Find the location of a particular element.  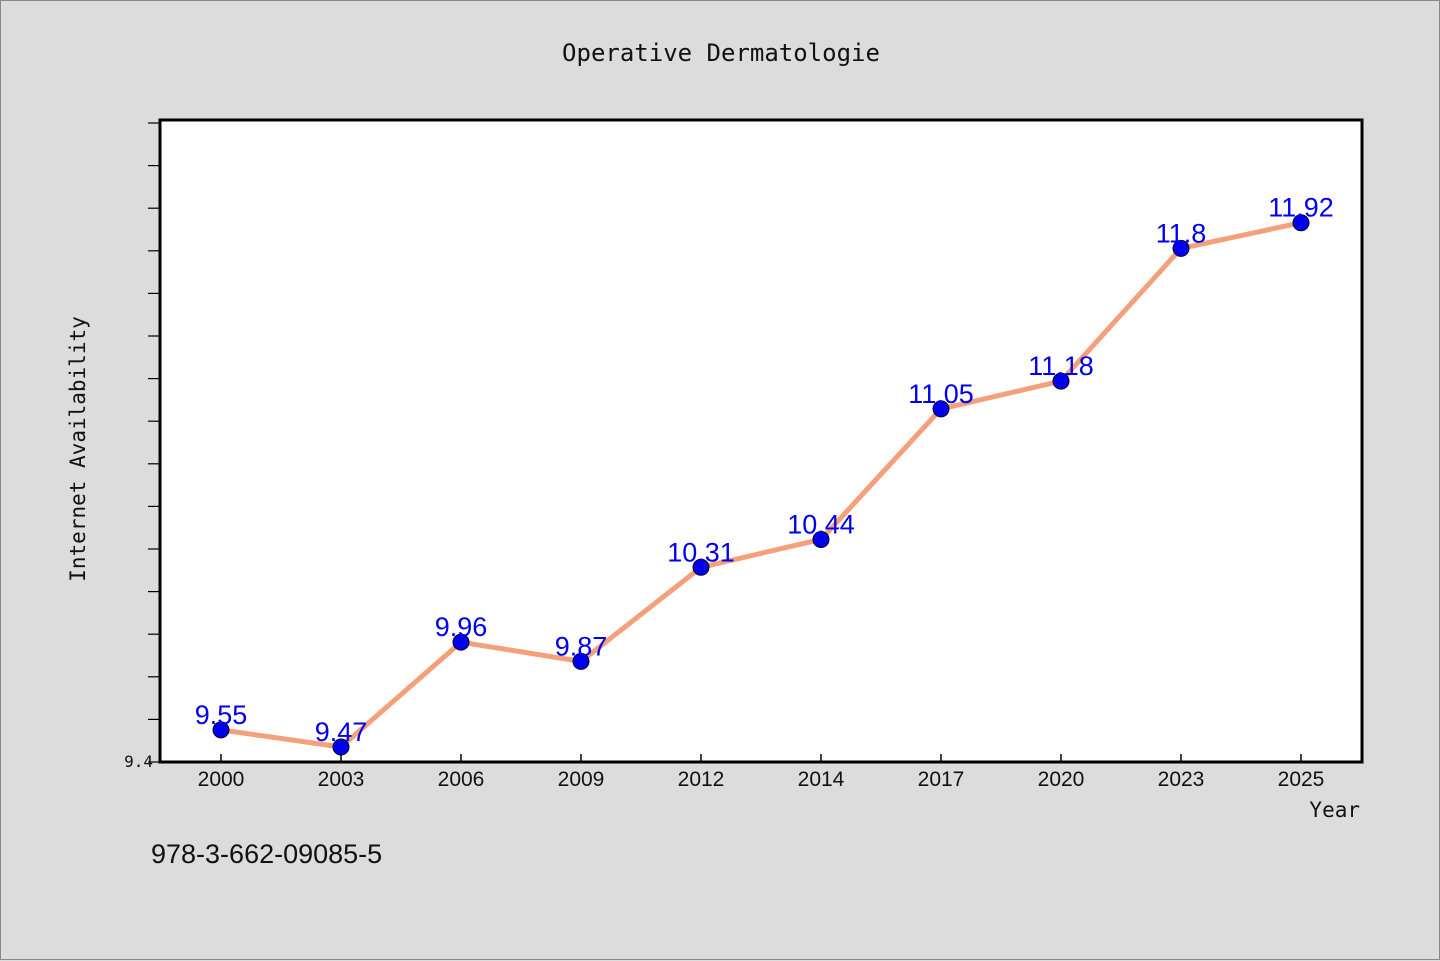

data-label: 11.18 is located at coordinates (1061, 366).